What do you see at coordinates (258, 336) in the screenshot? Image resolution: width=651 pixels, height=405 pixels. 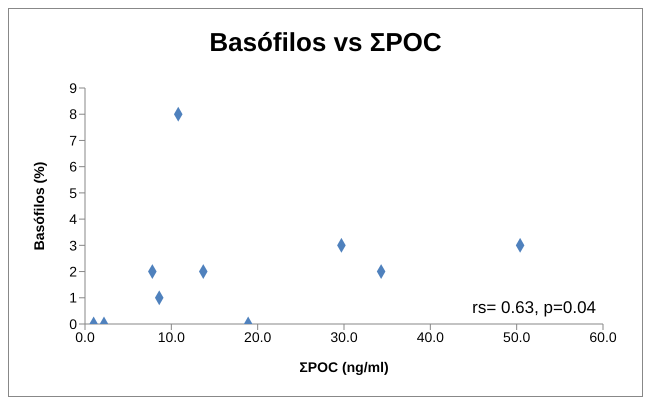 I see `x-tick-label: 20.0` at bounding box center [258, 336].